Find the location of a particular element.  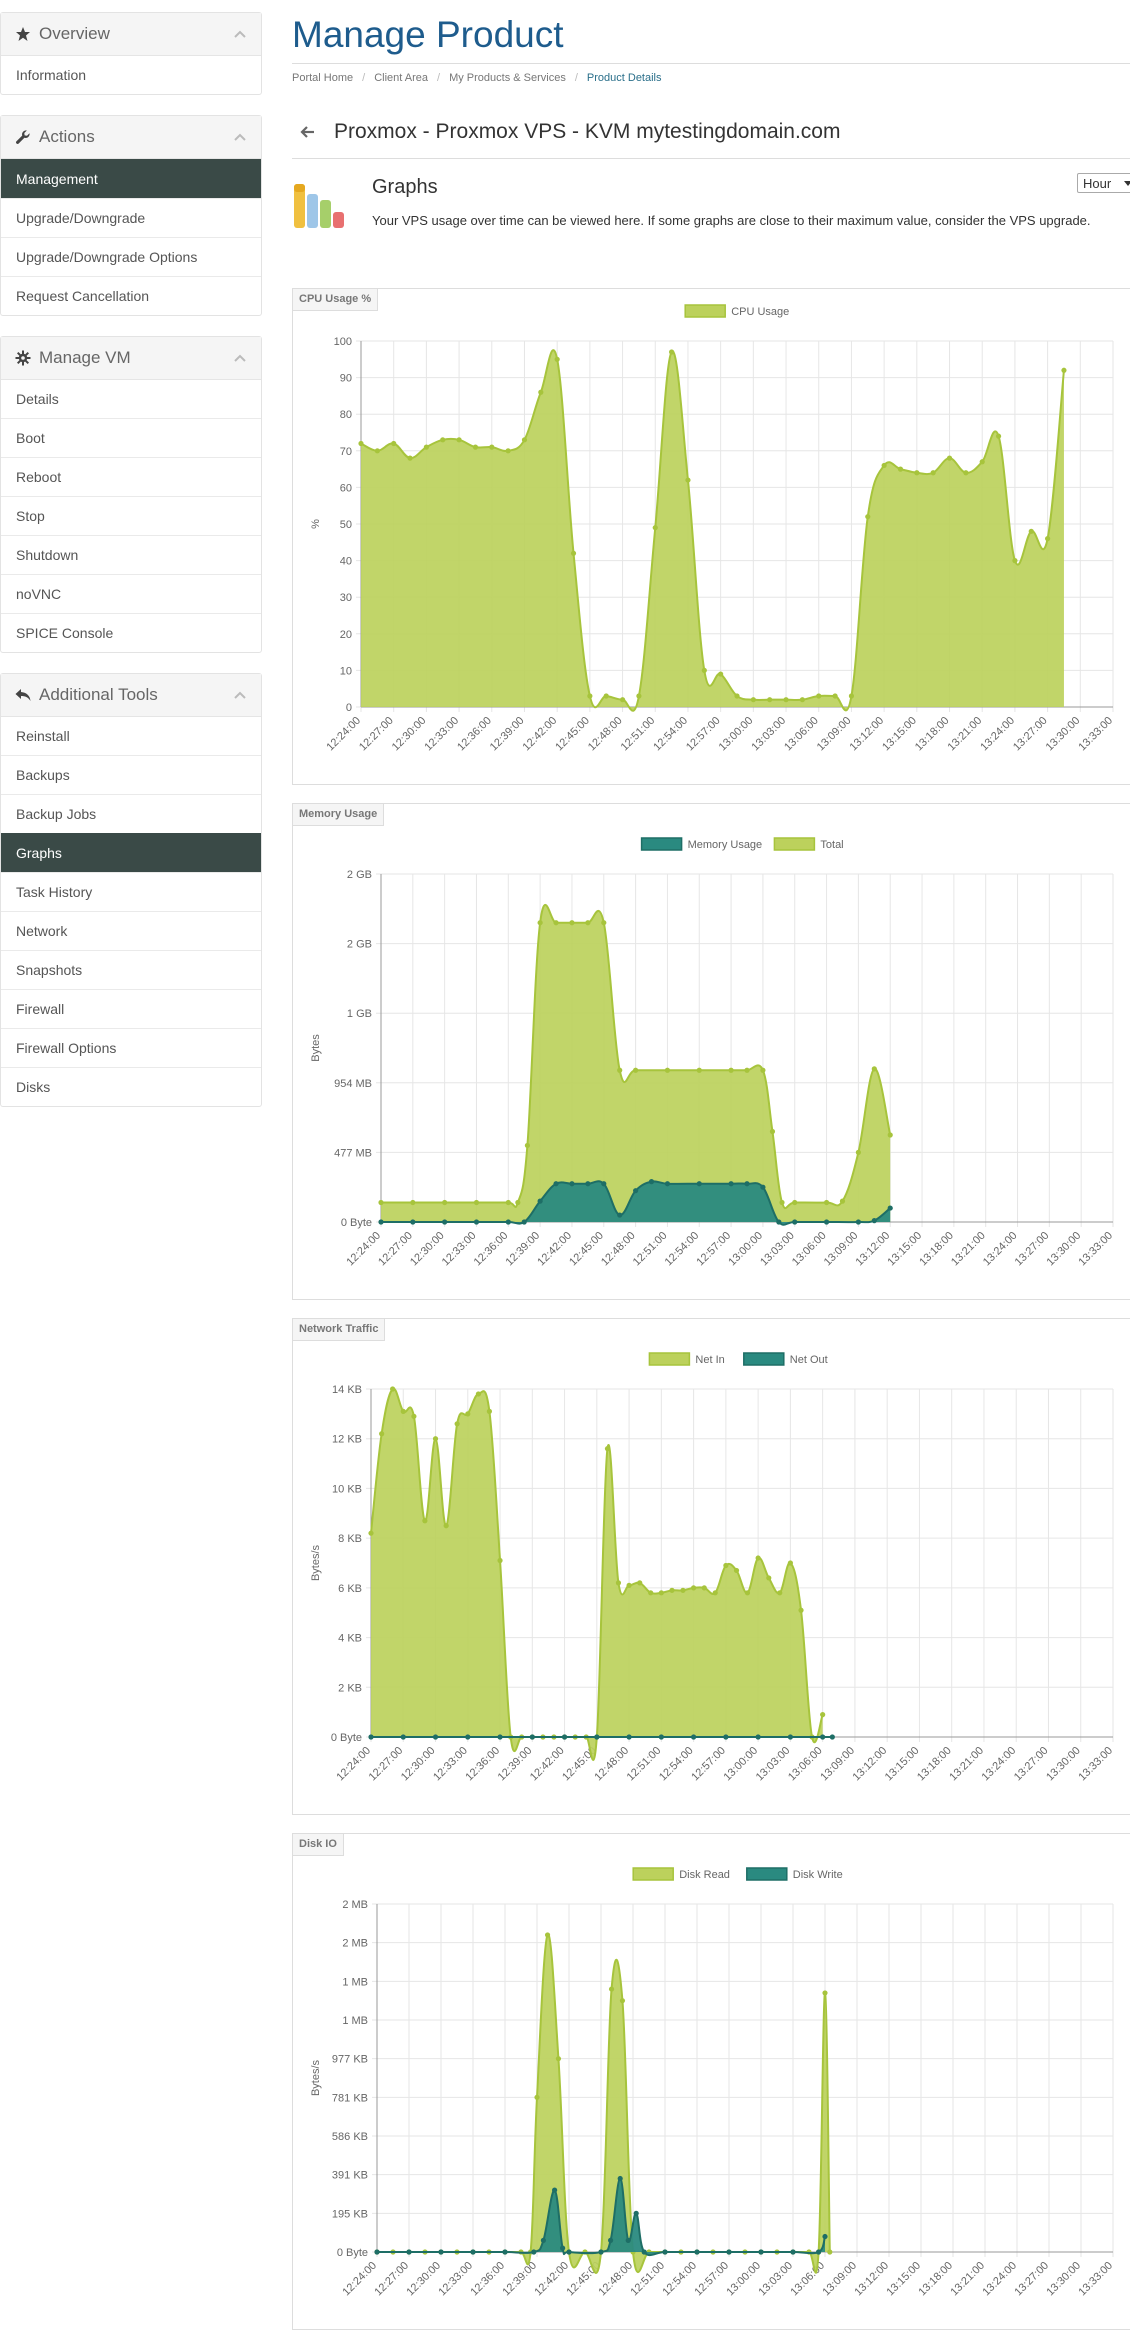

sidebar-item-task-history: Task History is located at coordinates (131, 891).